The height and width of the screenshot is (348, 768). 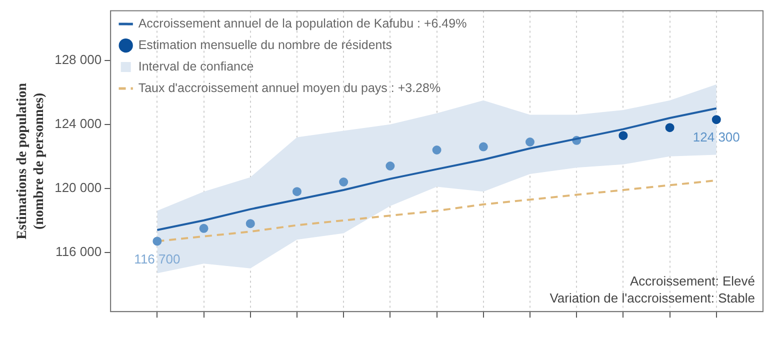 I want to click on legend-label: Taux d'accroissement annuel moyen du pays : +3.28%, so click(x=289, y=88).